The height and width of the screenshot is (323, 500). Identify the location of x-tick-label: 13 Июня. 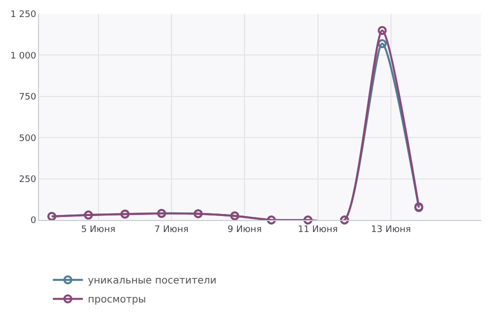
(391, 229).